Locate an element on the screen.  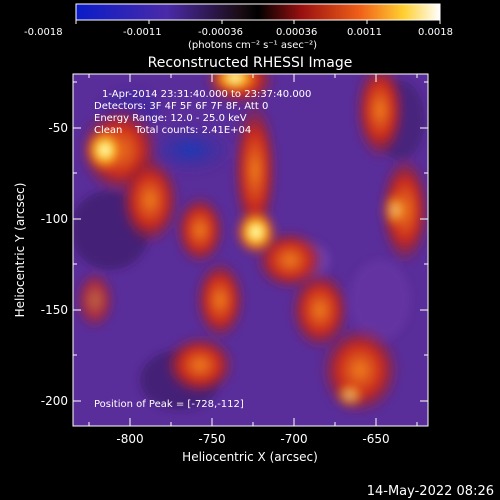
y-tick-label: -100 is located at coordinates (54, 219).